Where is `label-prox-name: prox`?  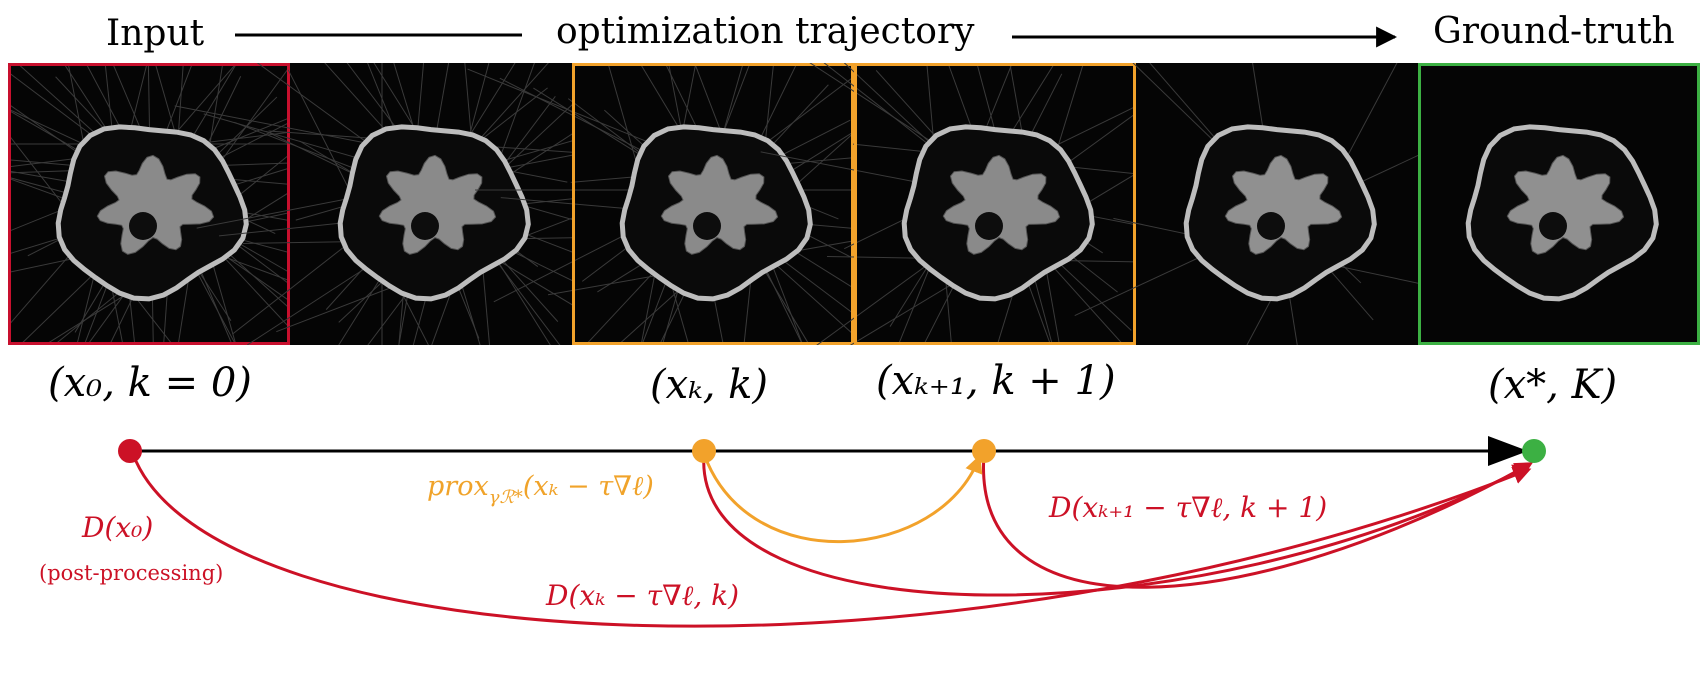 label-prox-name: prox is located at coordinates (458, 486).